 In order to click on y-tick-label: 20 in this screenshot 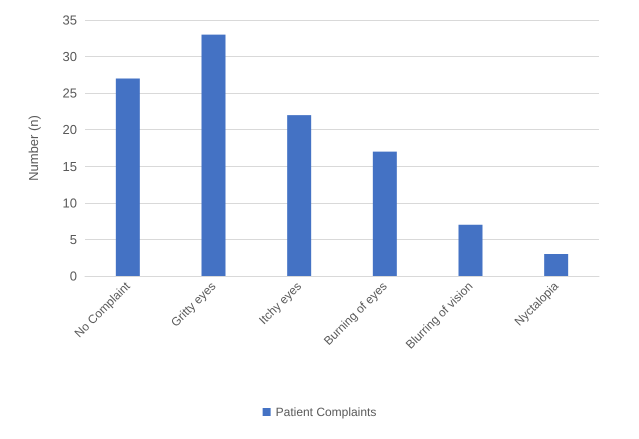, I will do `click(69, 130)`.